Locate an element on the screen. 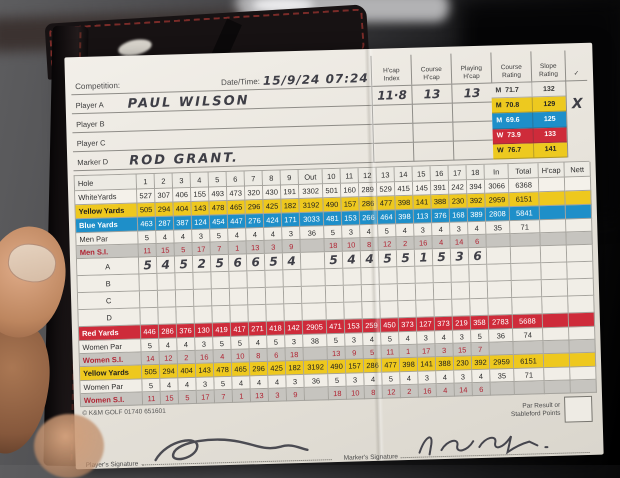 Image resolution: width=620 pixels, height=478 pixels. grid-cell: 3066 is located at coordinates (497, 186).